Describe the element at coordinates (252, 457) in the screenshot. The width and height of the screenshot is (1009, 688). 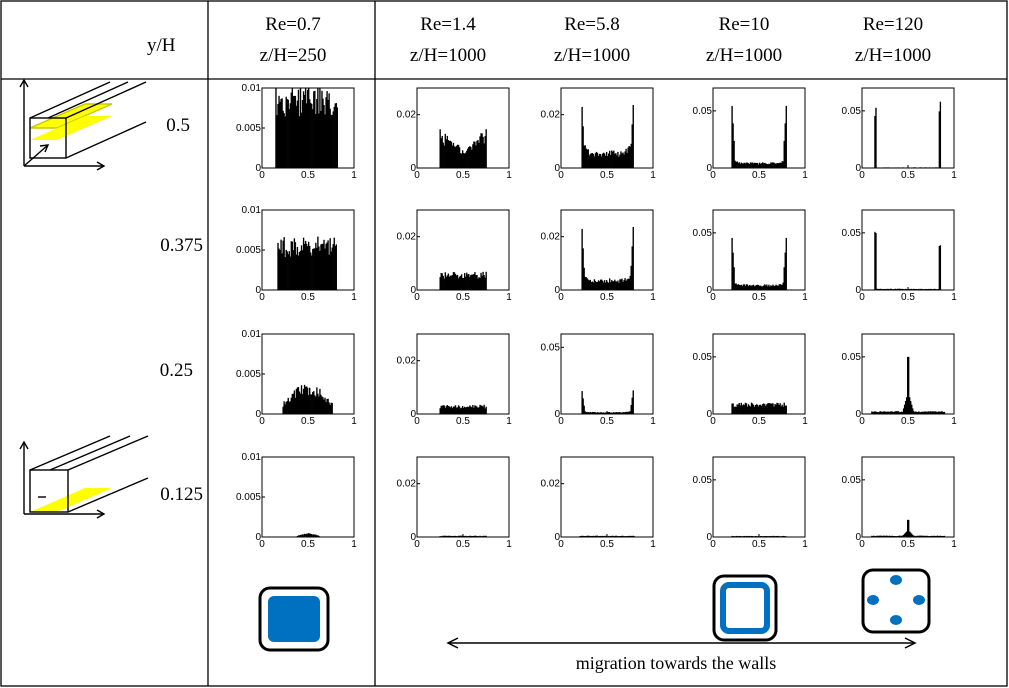
I see `y-tick-label: 0.01` at that location.